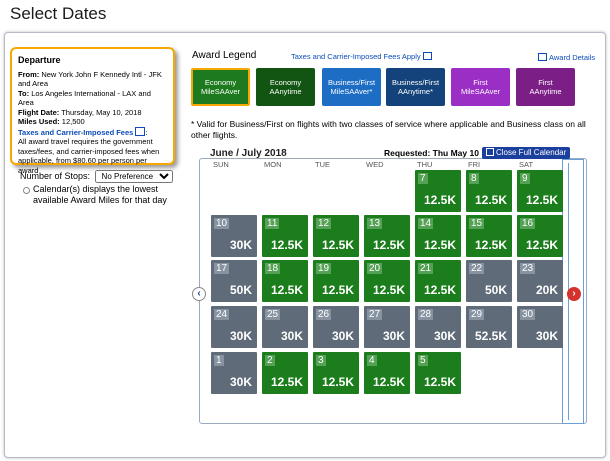 The height and width of the screenshot is (461, 610). Describe the element at coordinates (285, 87) in the screenshot. I see `legend-item-label: Economy AAnytime` at that location.